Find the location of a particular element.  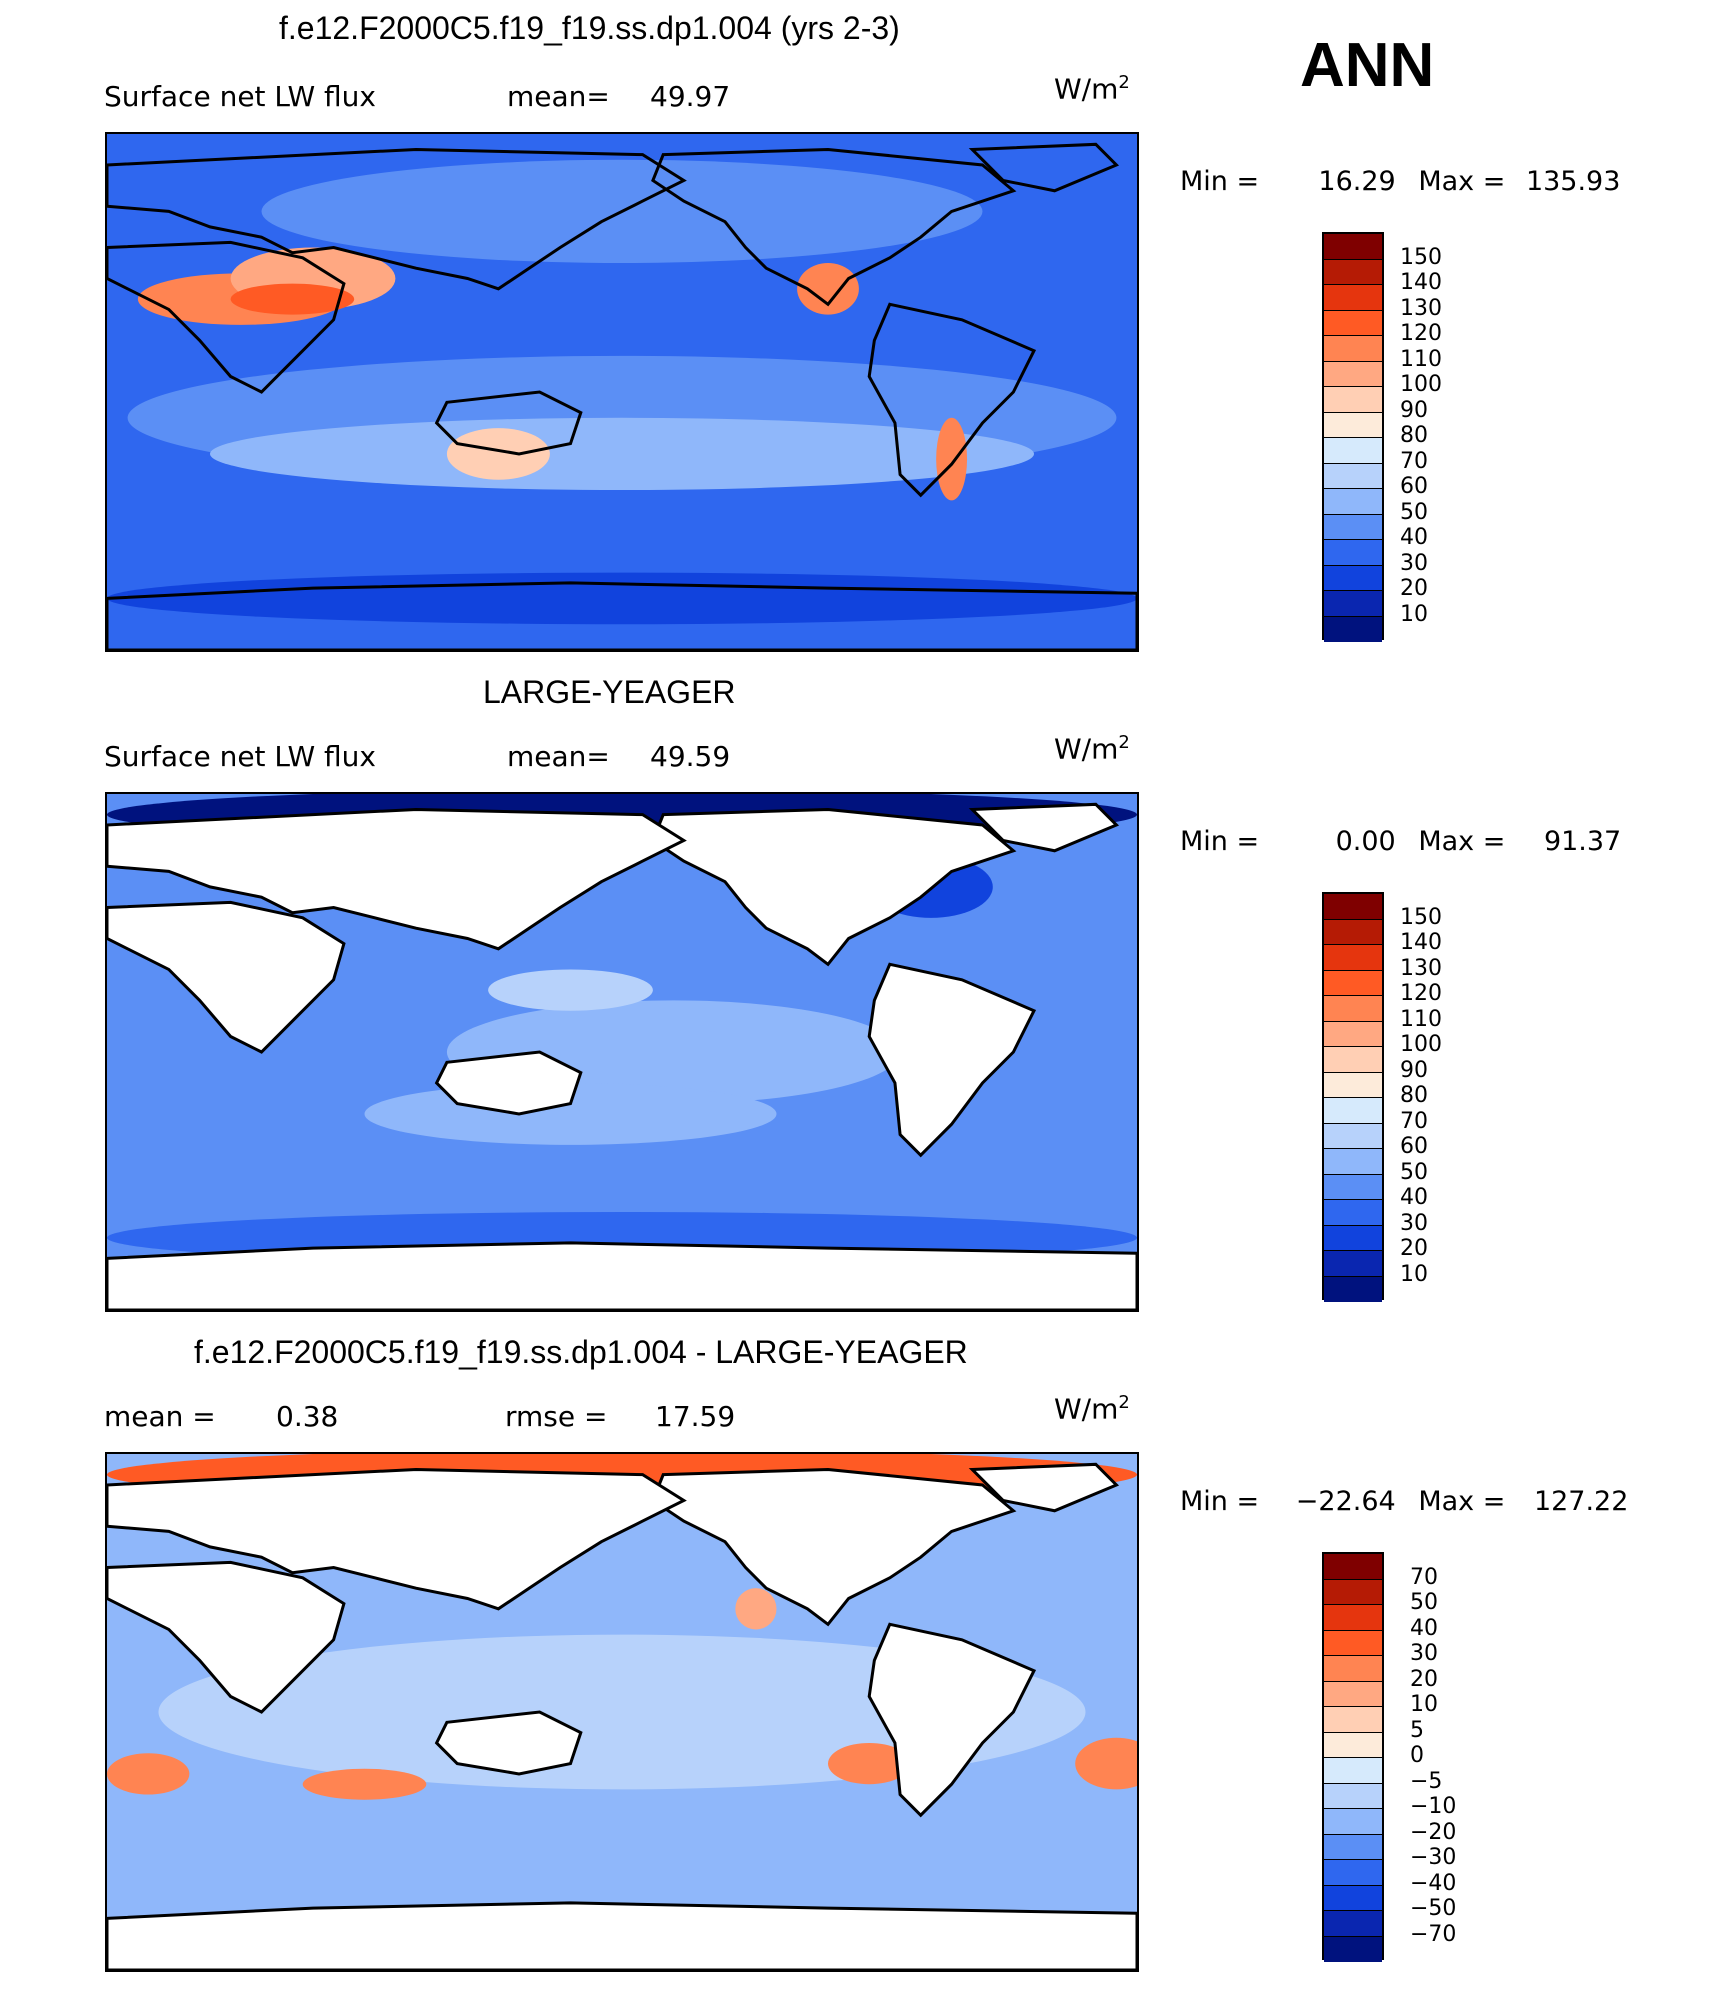

panel3-mean-value: 0.38 is located at coordinates (307, 1416).